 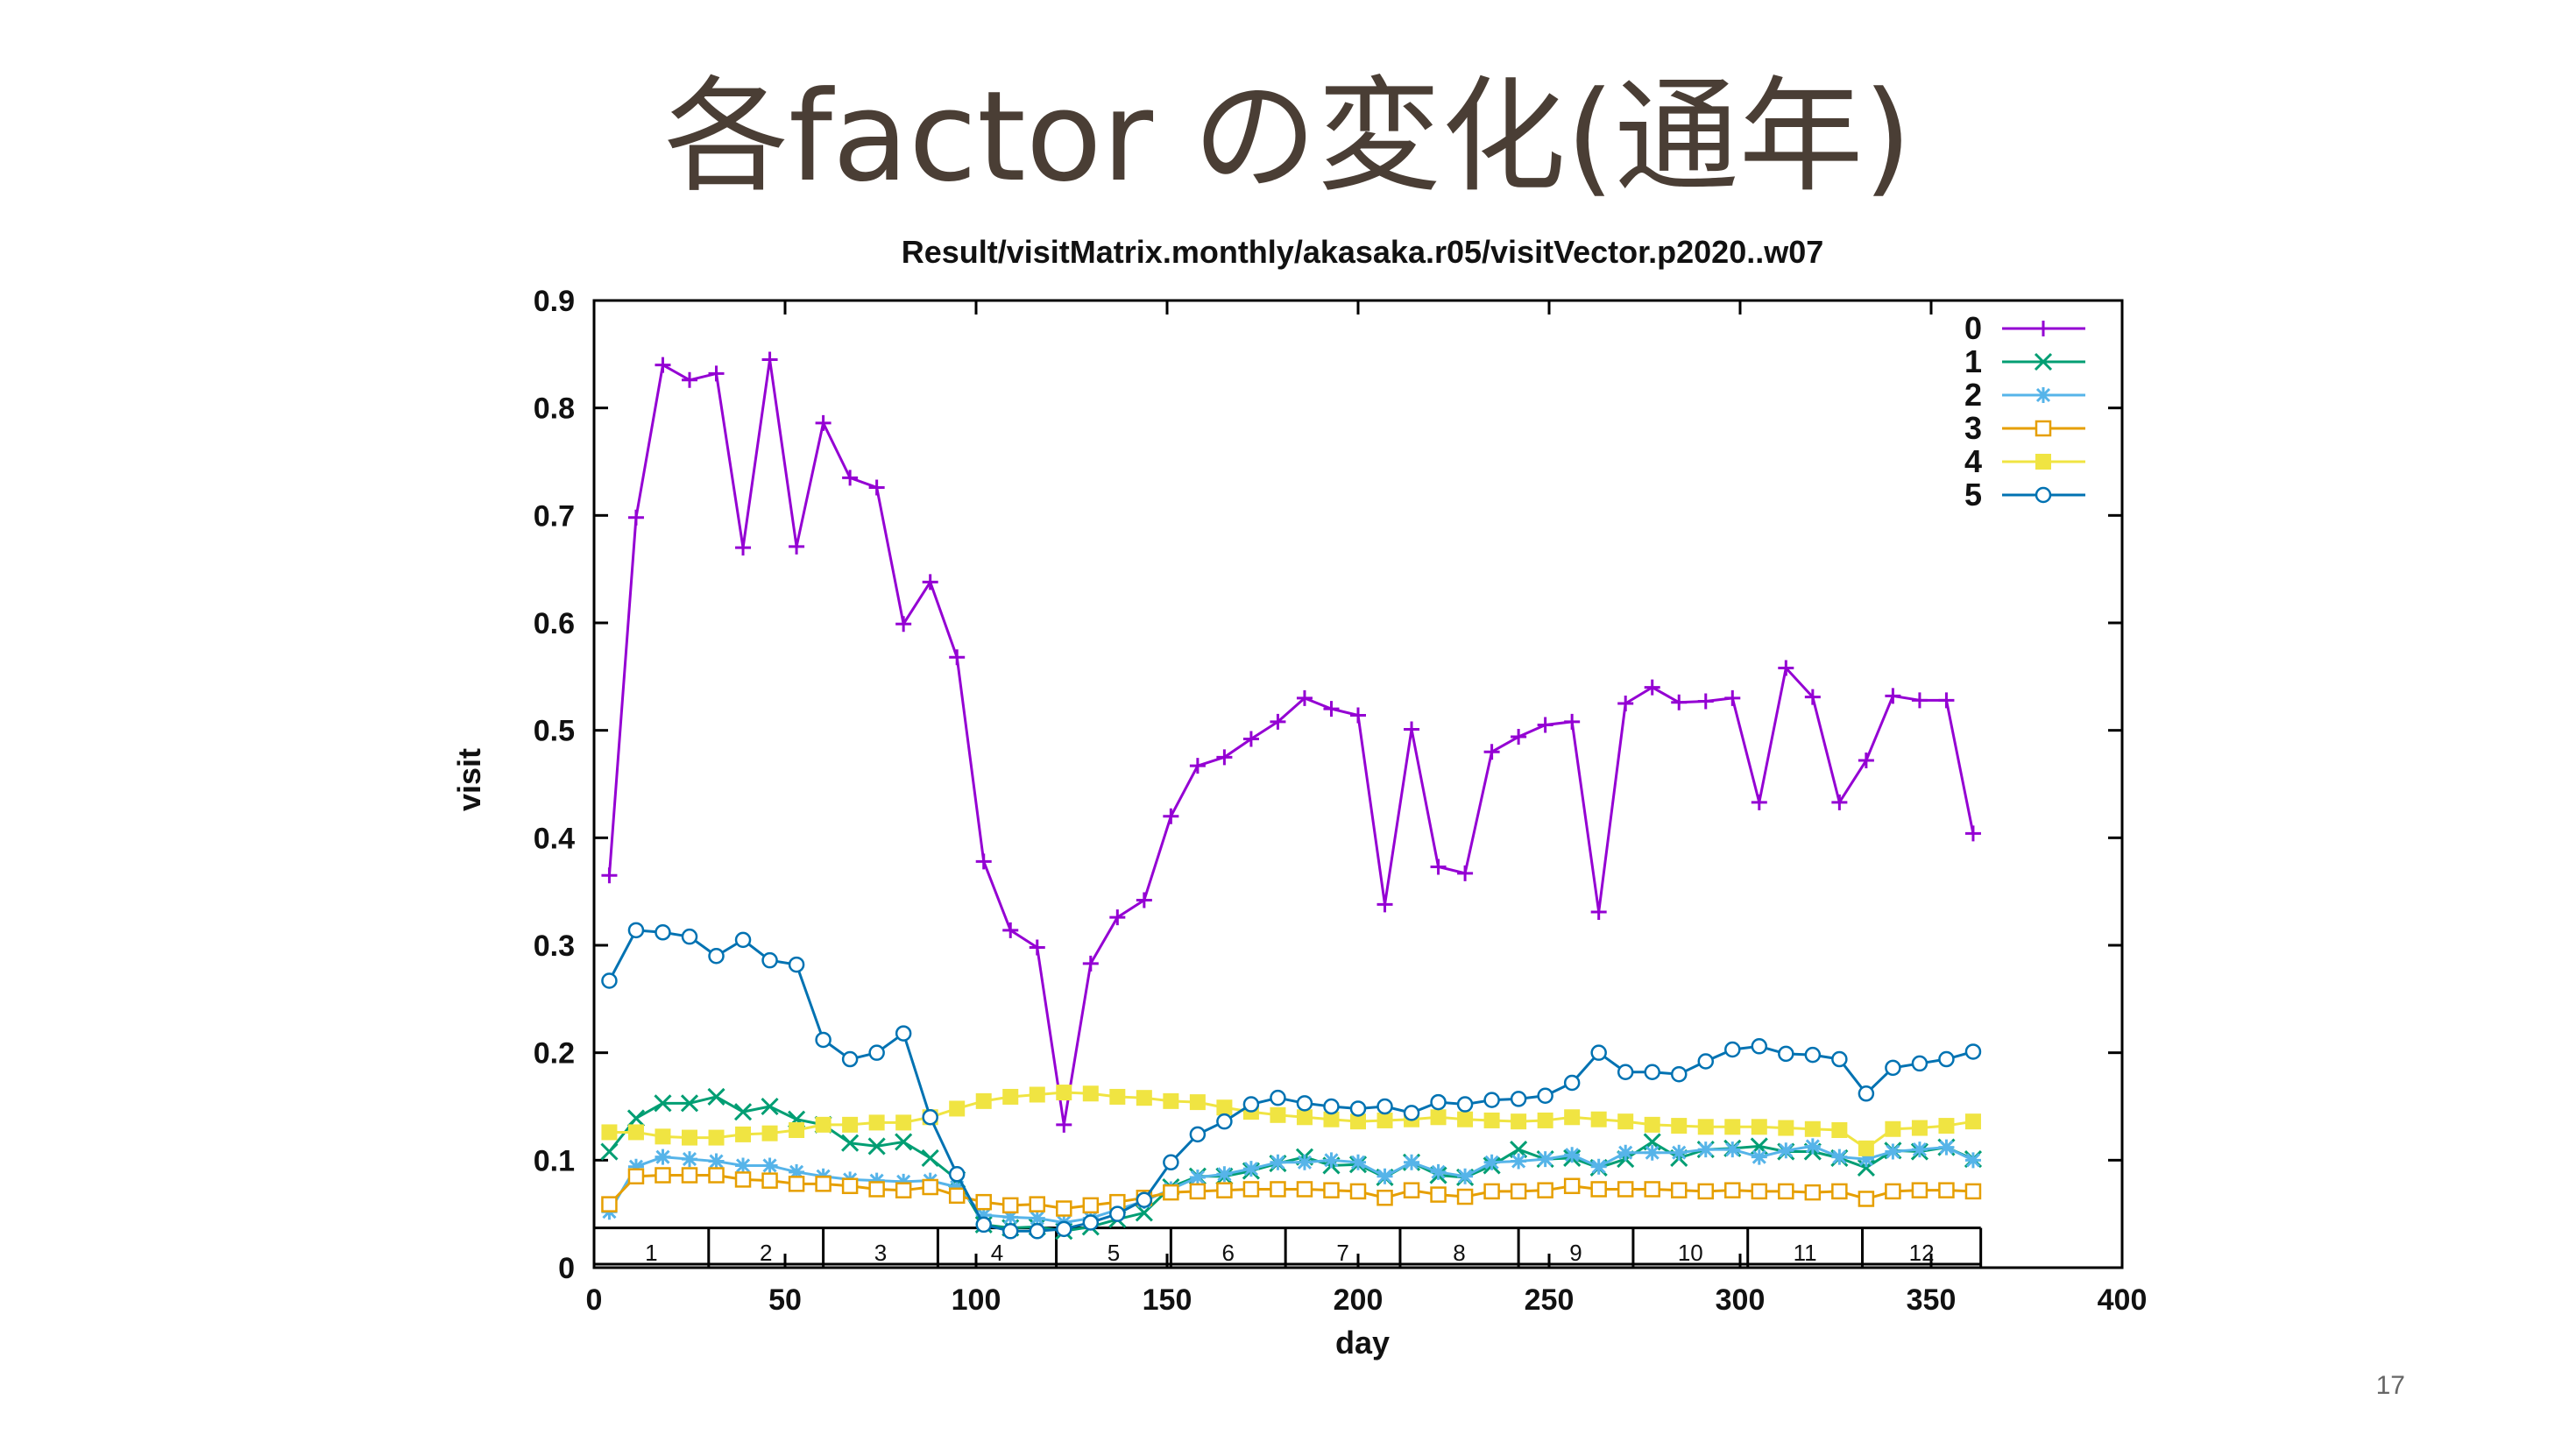 I want to click on y-tick-label: 0.4, so click(x=554, y=838).